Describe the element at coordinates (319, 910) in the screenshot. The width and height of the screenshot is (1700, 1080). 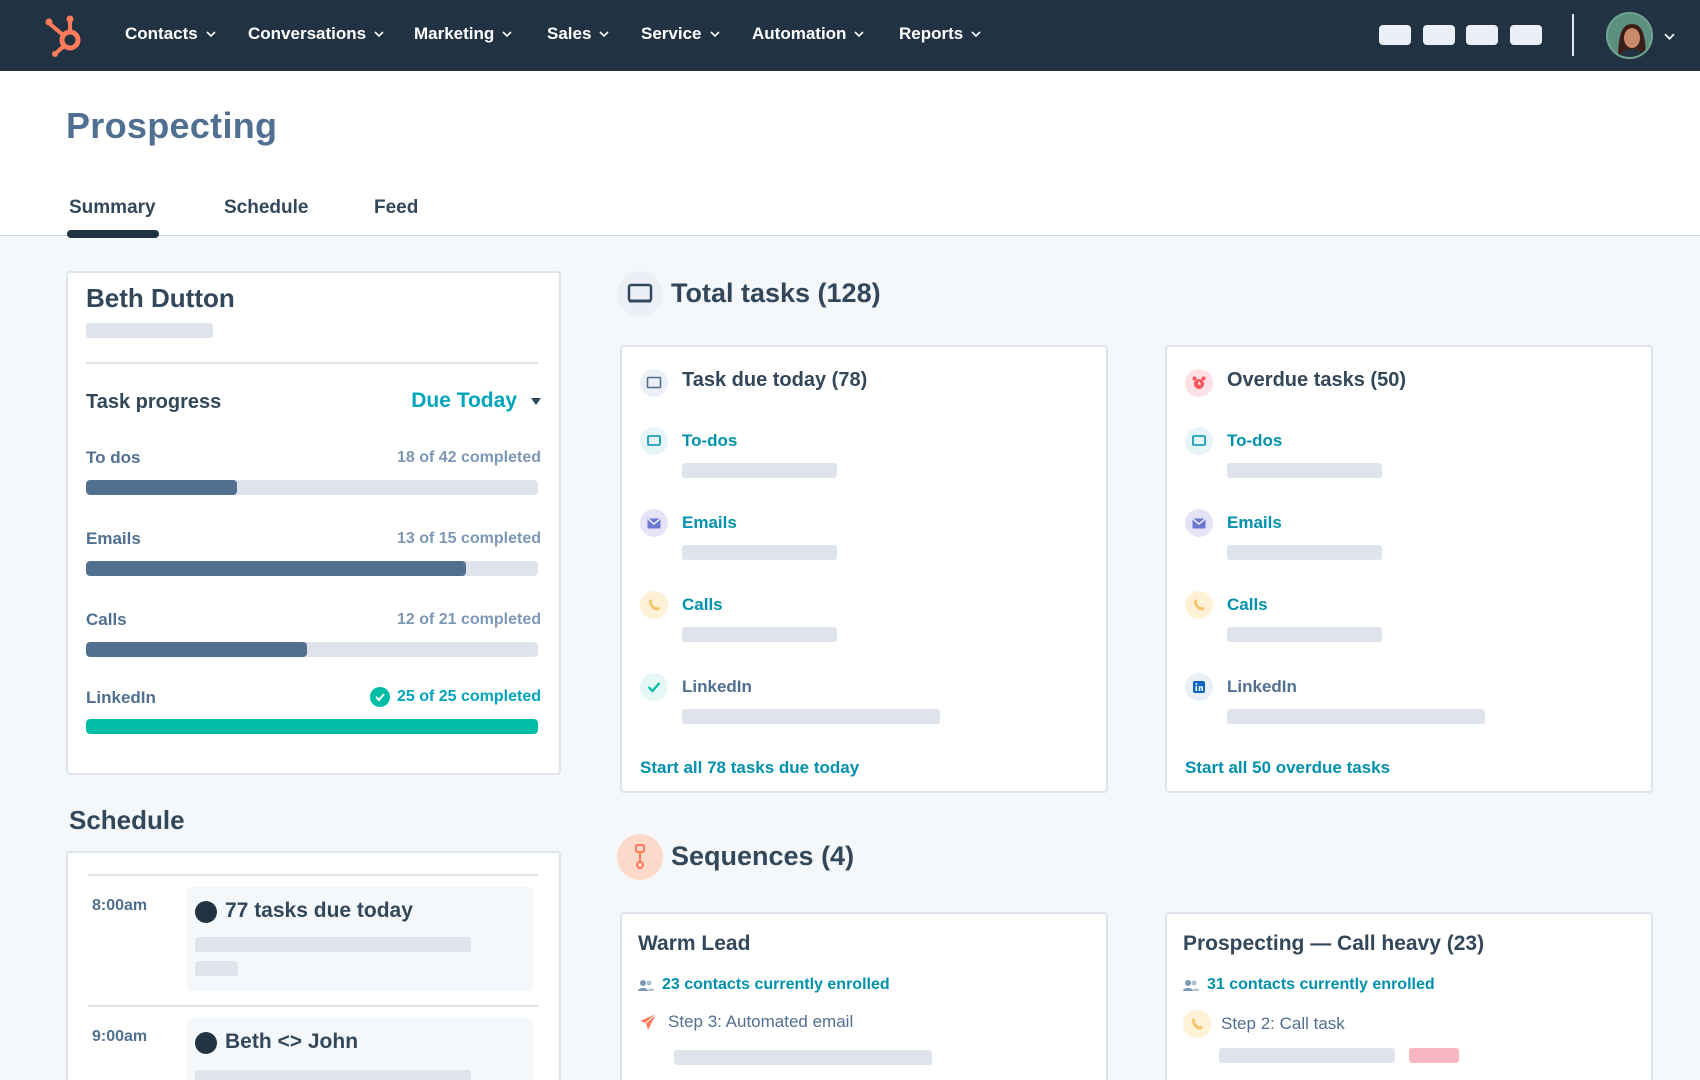
I see `schedule-event-title: 77 tasks due today` at that location.